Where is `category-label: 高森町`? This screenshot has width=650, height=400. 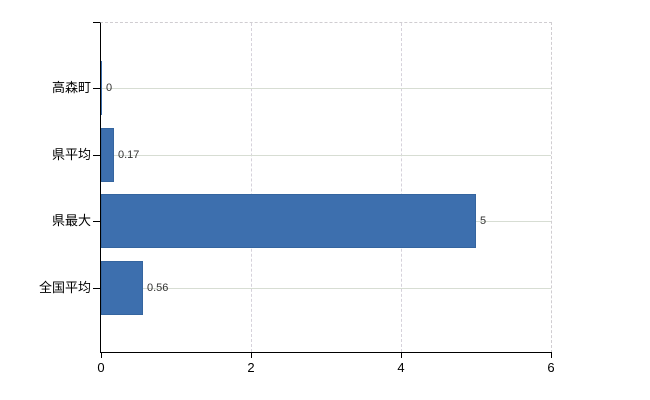 category-label: 高森町 is located at coordinates (71, 87).